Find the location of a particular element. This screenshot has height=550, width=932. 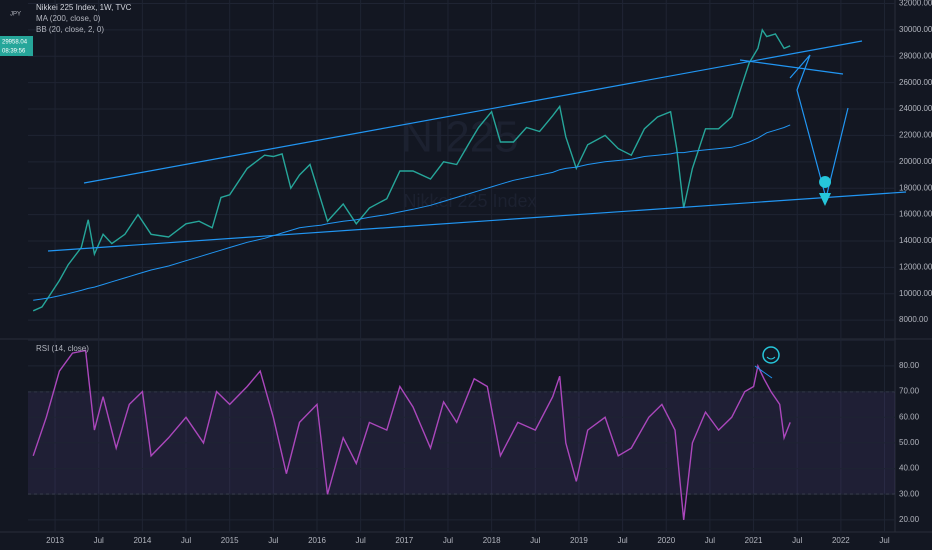

y-tick-label: 10000.00 is located at coordinates (915, 293).